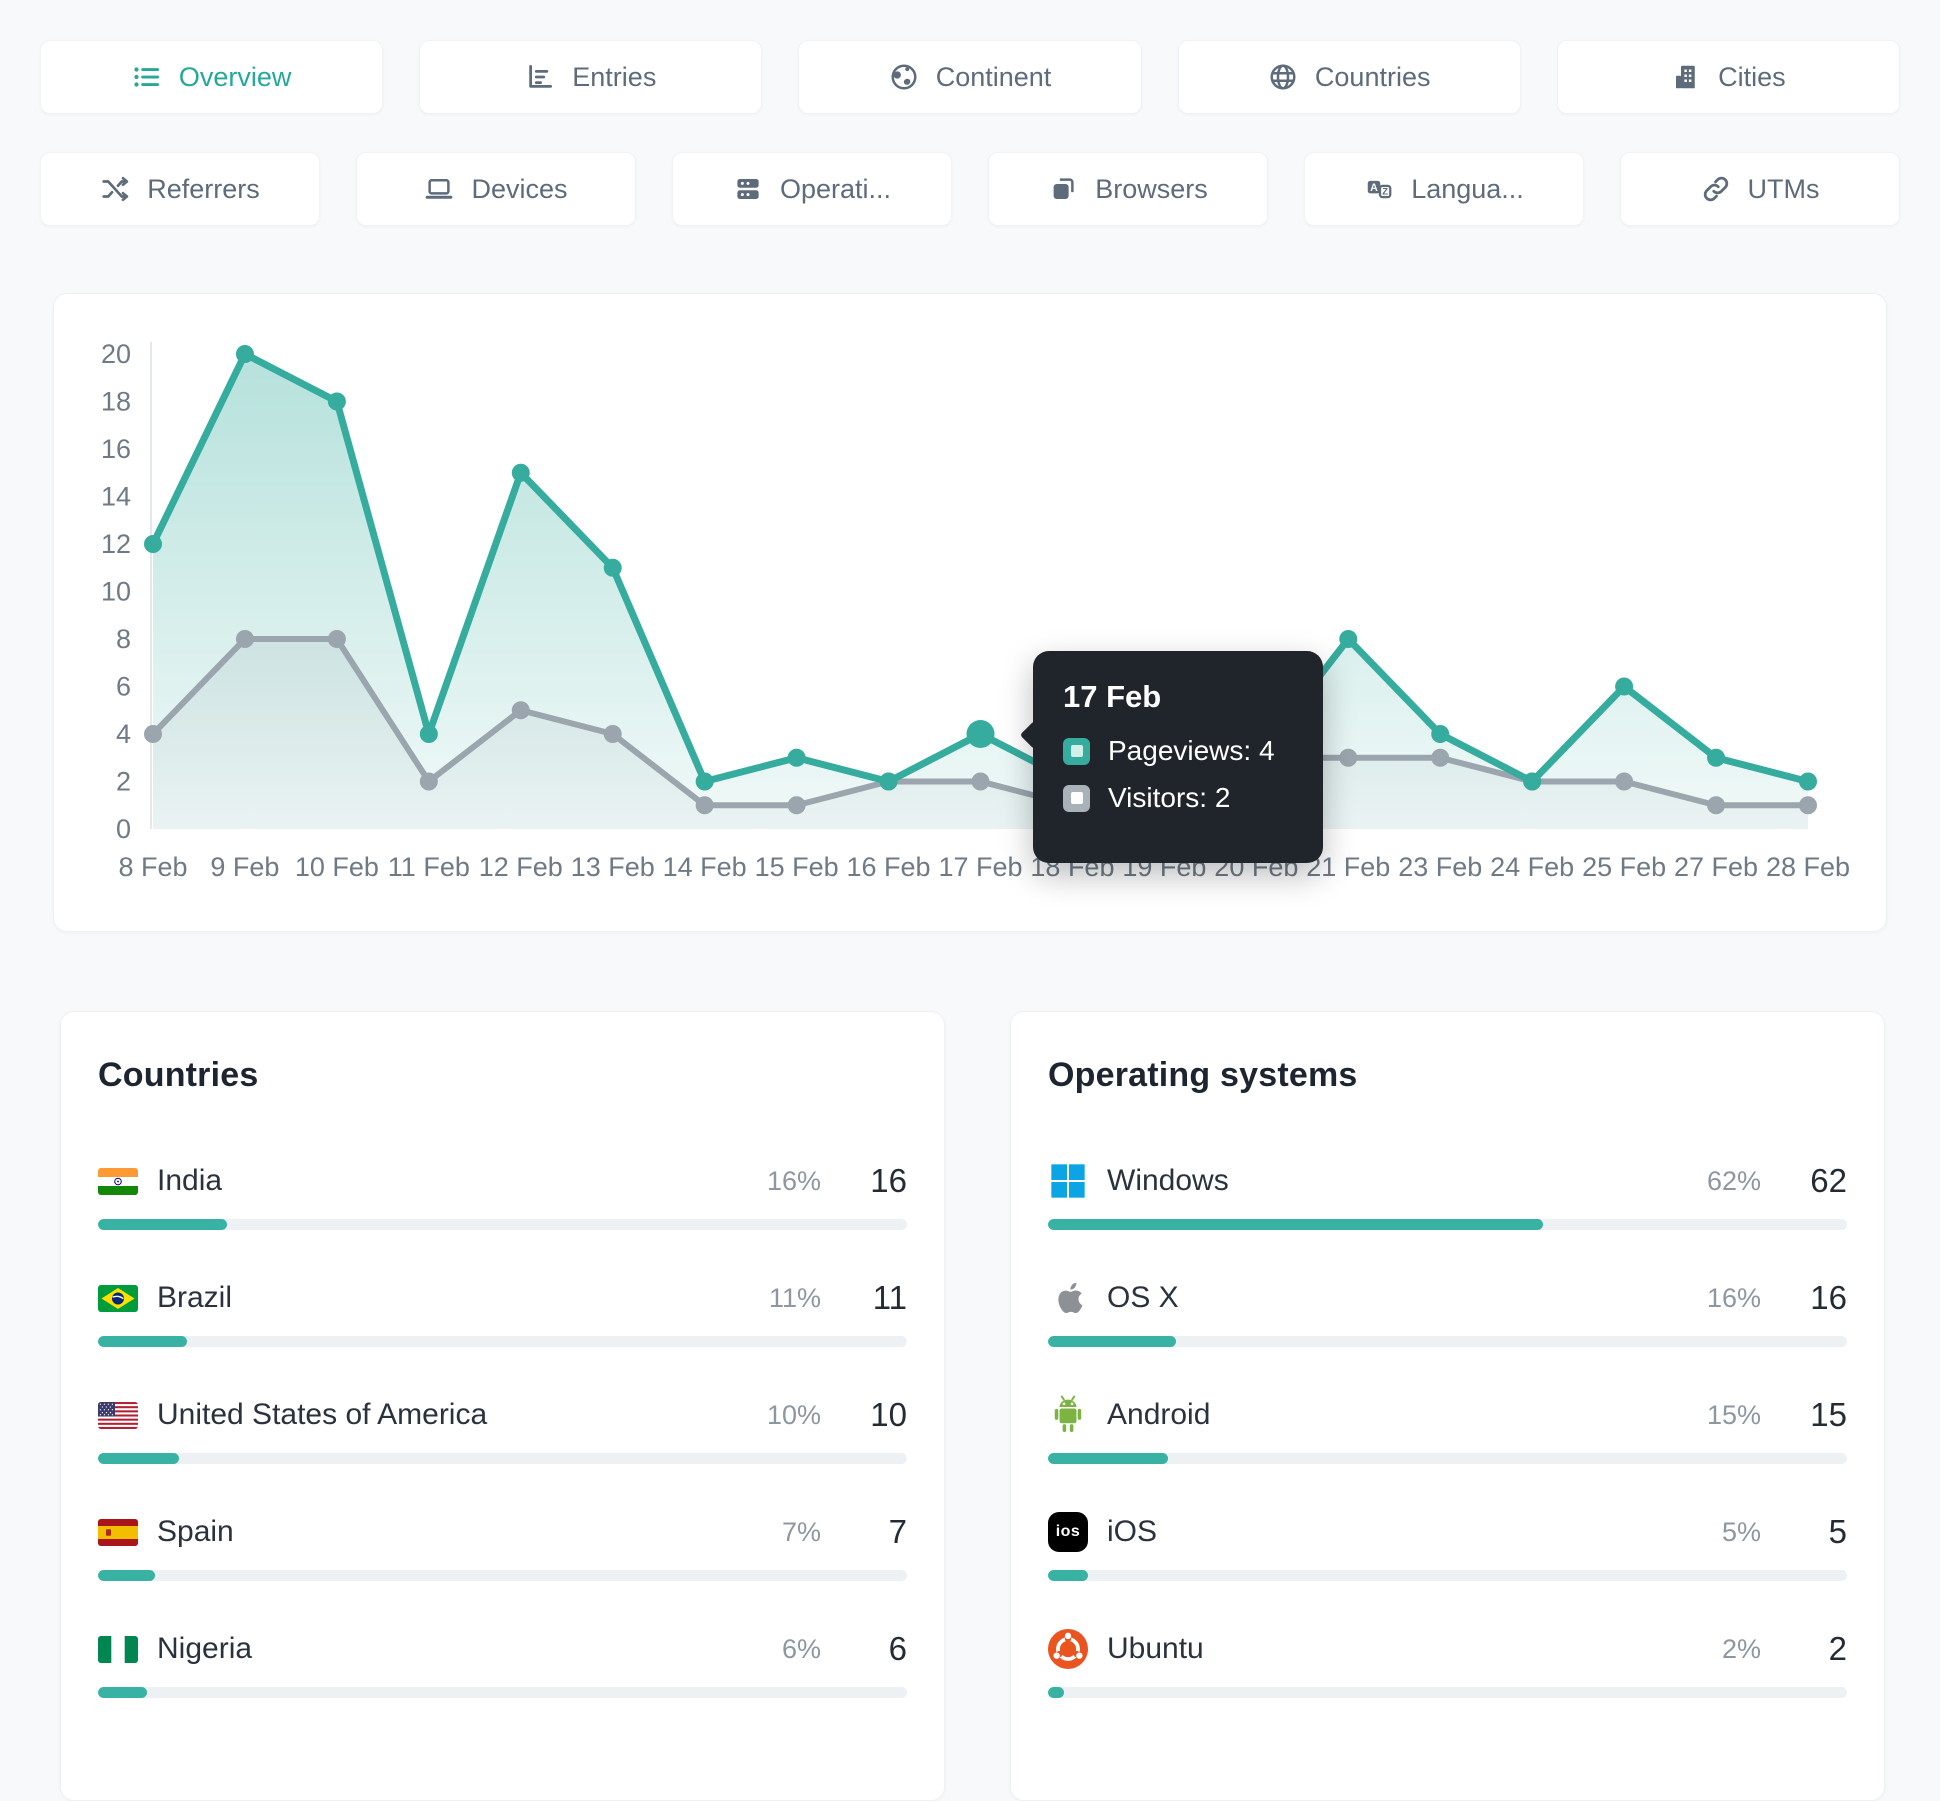 The width and height of the screenshot is (1940, 1801). I want to click on link-icon, so click(1715, 189).